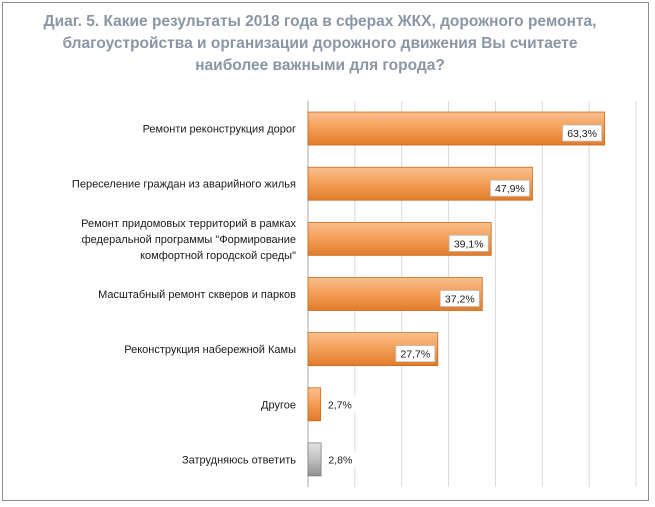 The width and height of the screenshot is (655, 507). Describe the element at coordinates (278, 405) in the screenshot. I see `category-label: Другое` at that location.